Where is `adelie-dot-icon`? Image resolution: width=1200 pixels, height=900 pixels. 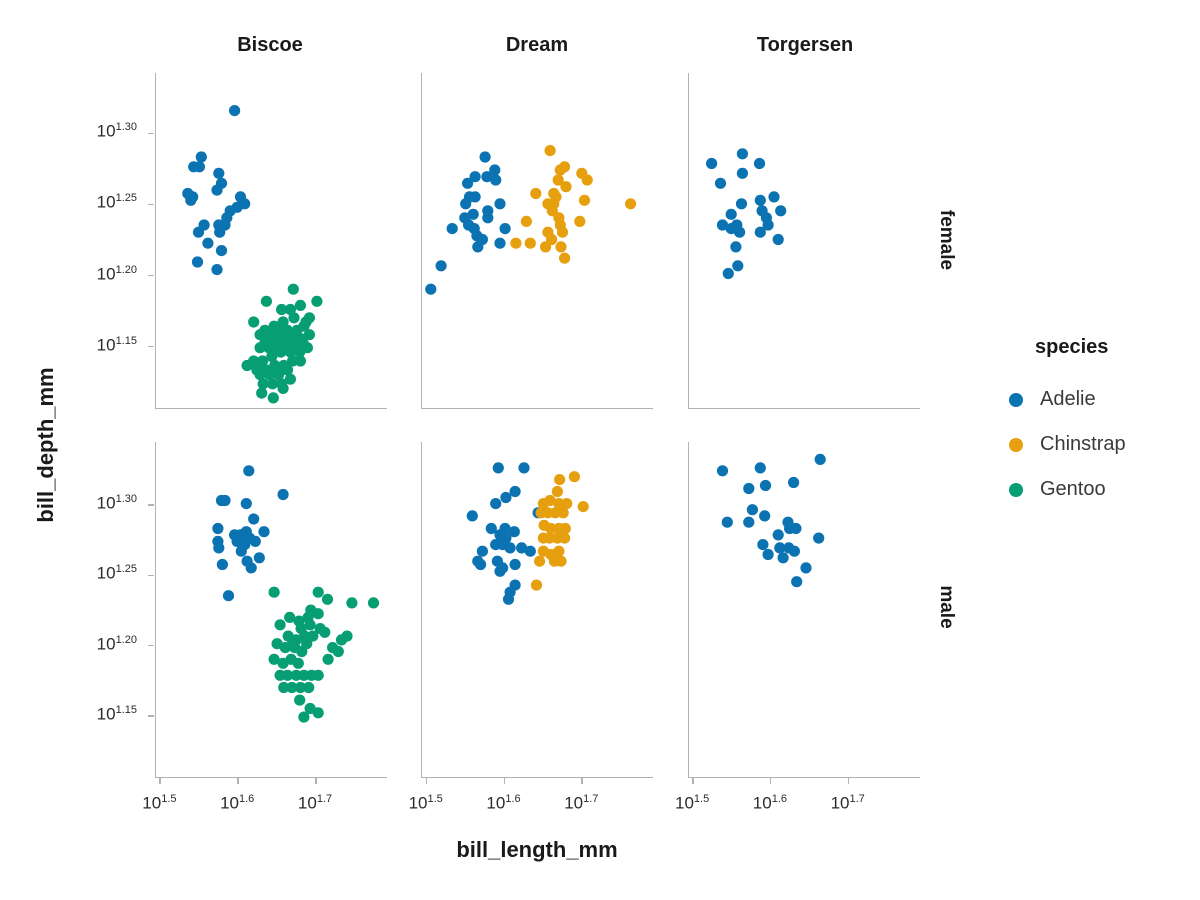 adelie-dot-icon is located at coordinates (1016, 399).